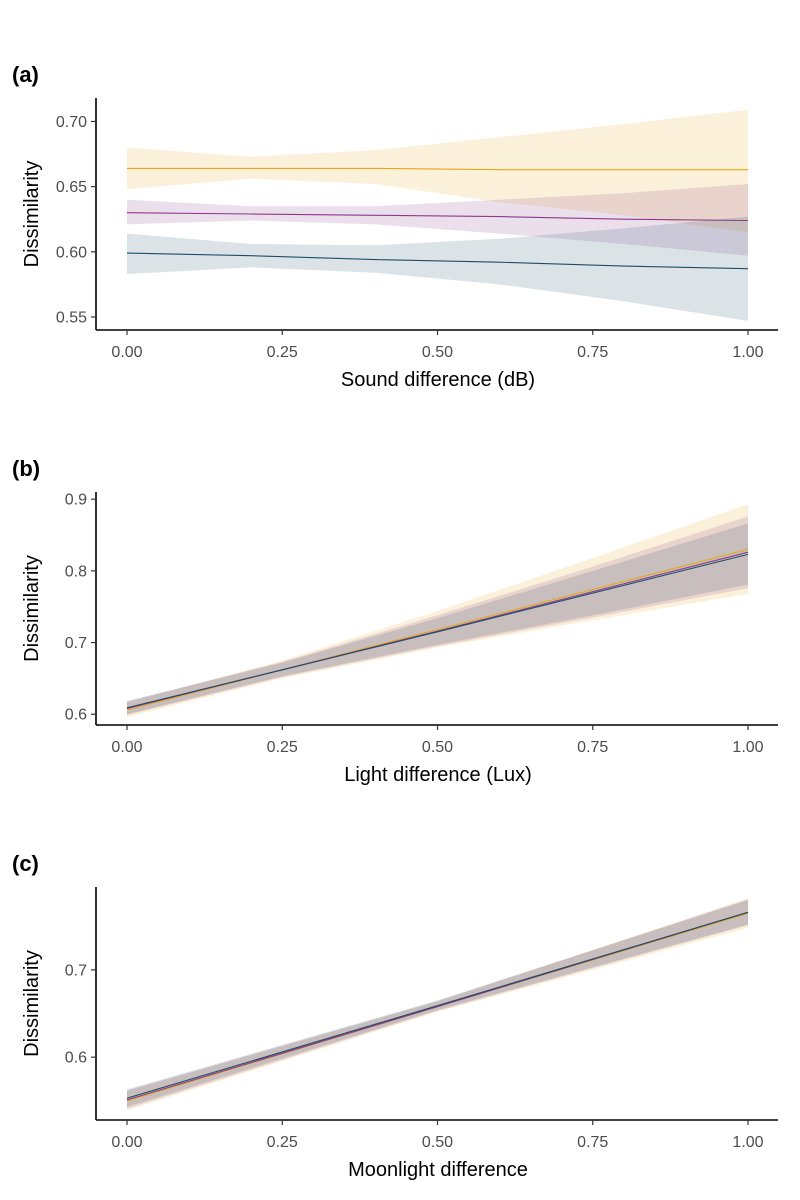  I want to click on panel-label: (b), so click(26, 468).